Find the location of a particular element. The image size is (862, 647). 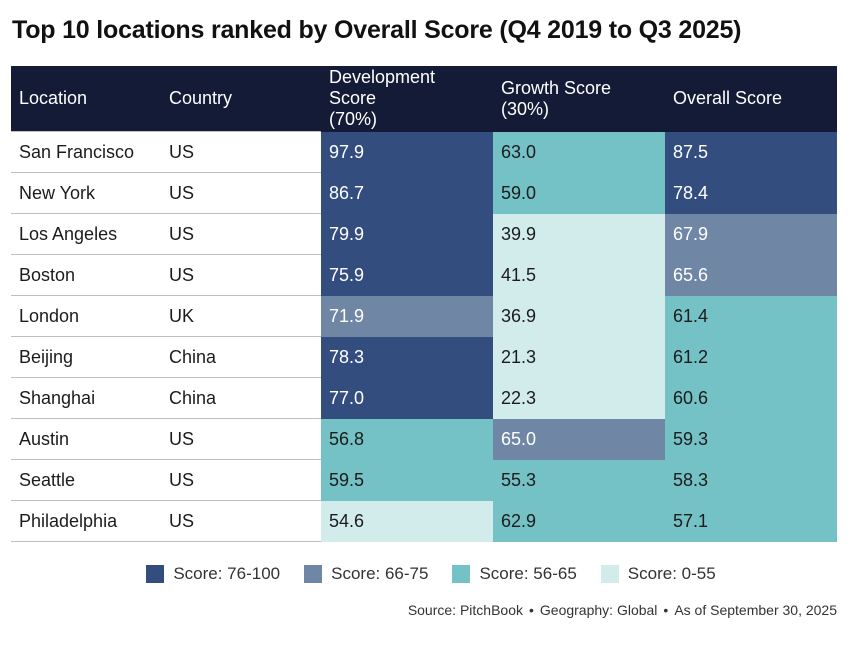

table-row: Shanghai China 77.0 22.3 60.6 is located at coordinates (424, 398).